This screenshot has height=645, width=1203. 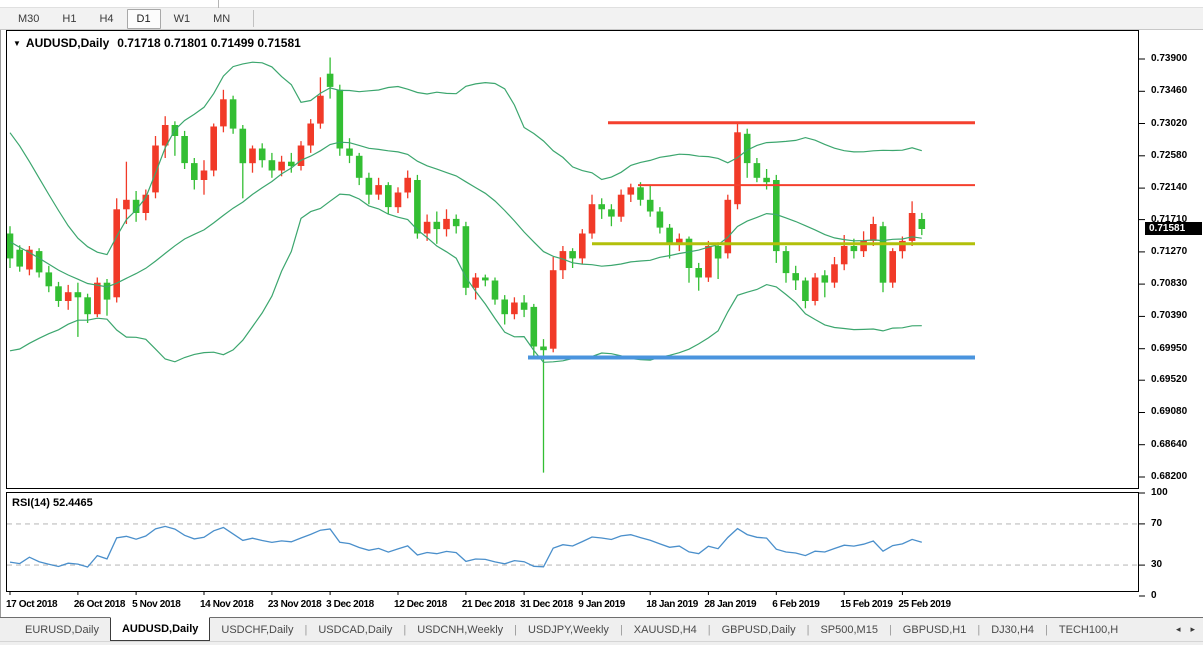 I want to click on tab-dj30-h4: DJ30,H4, so click(x=1013, y=629).